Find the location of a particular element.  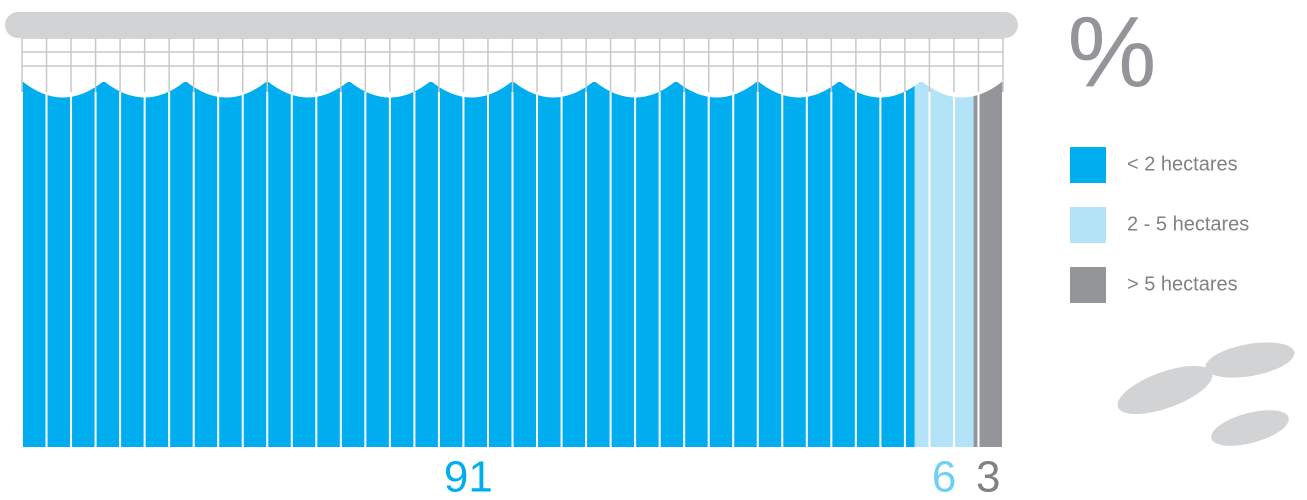

value-label: 91 is located at coordinates (468, 476).